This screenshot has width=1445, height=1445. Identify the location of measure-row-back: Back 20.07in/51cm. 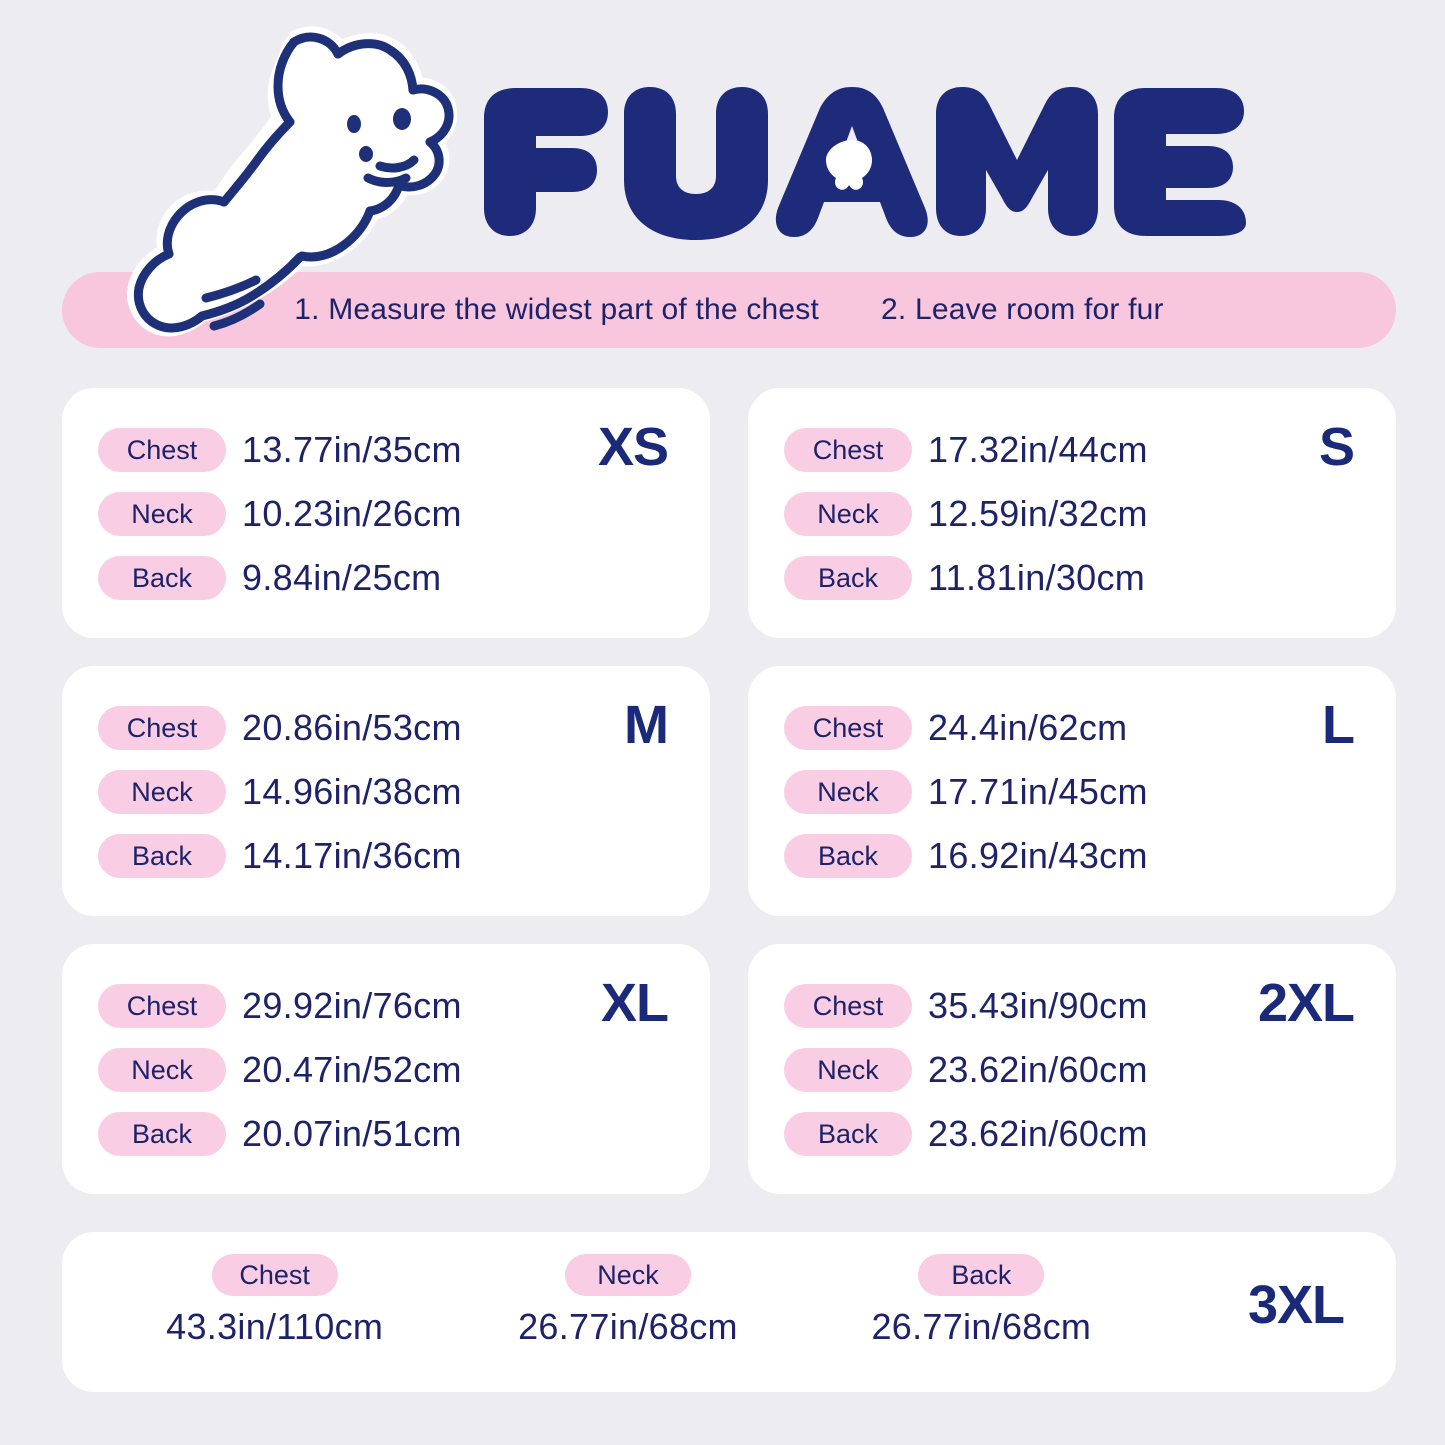
(404, 1134).